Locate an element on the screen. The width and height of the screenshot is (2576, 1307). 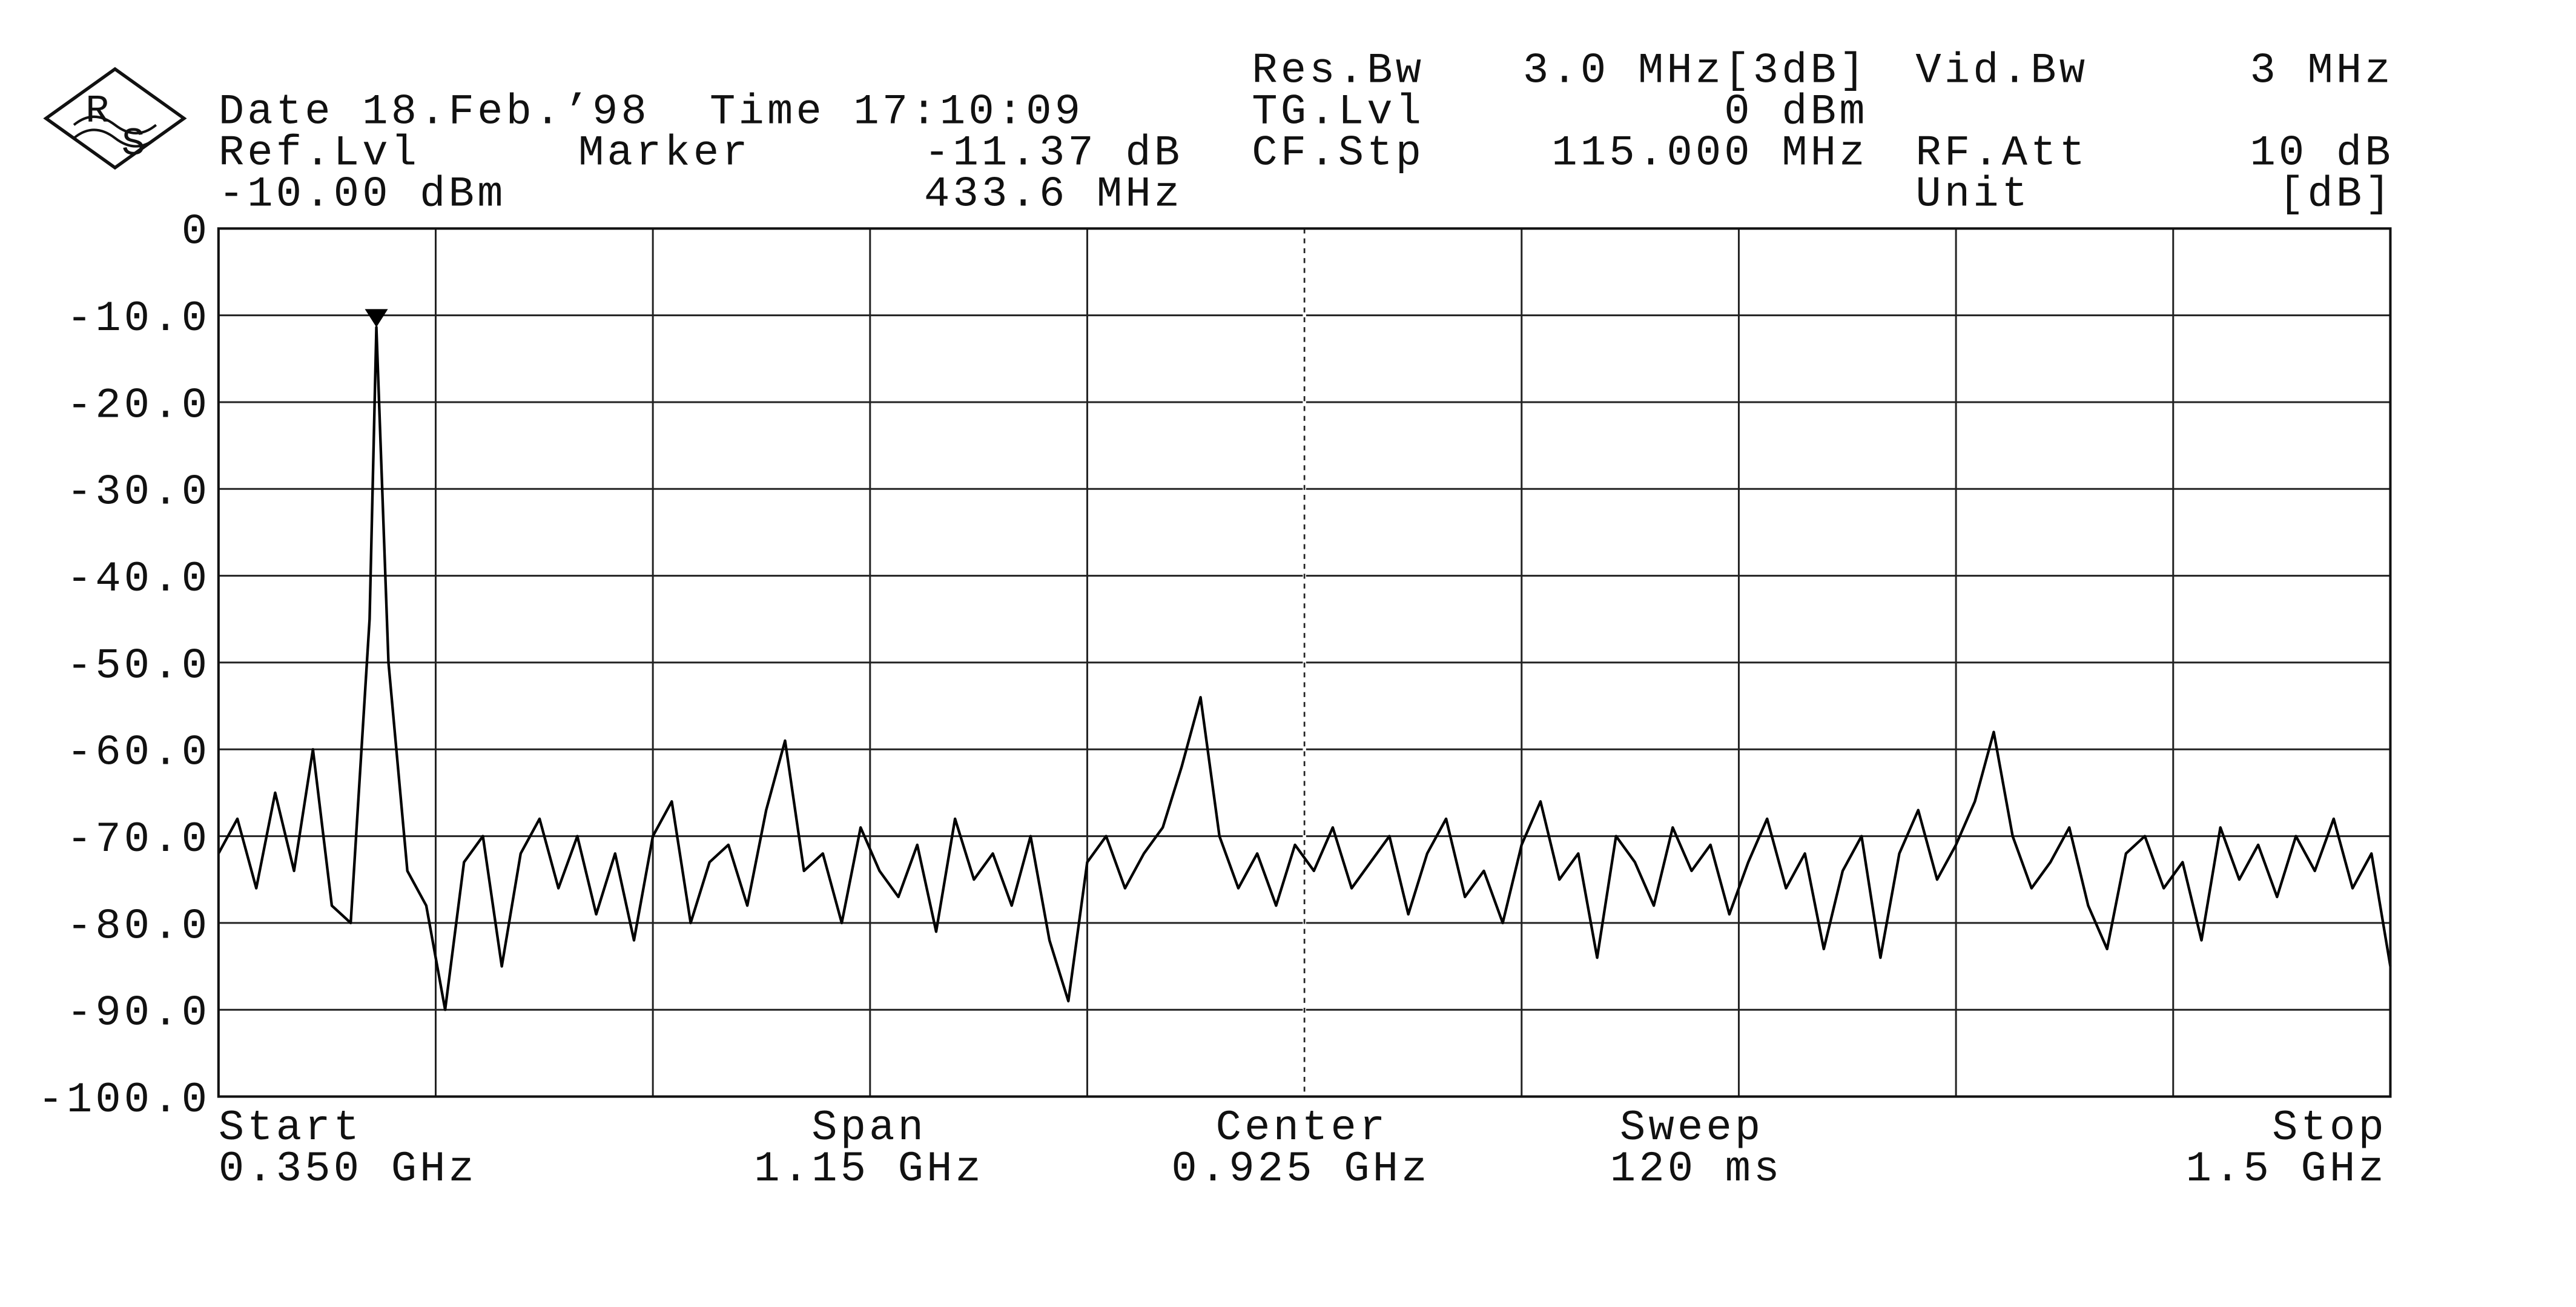
y-tick-label: -60.0 is located at coordinates (138, 753).